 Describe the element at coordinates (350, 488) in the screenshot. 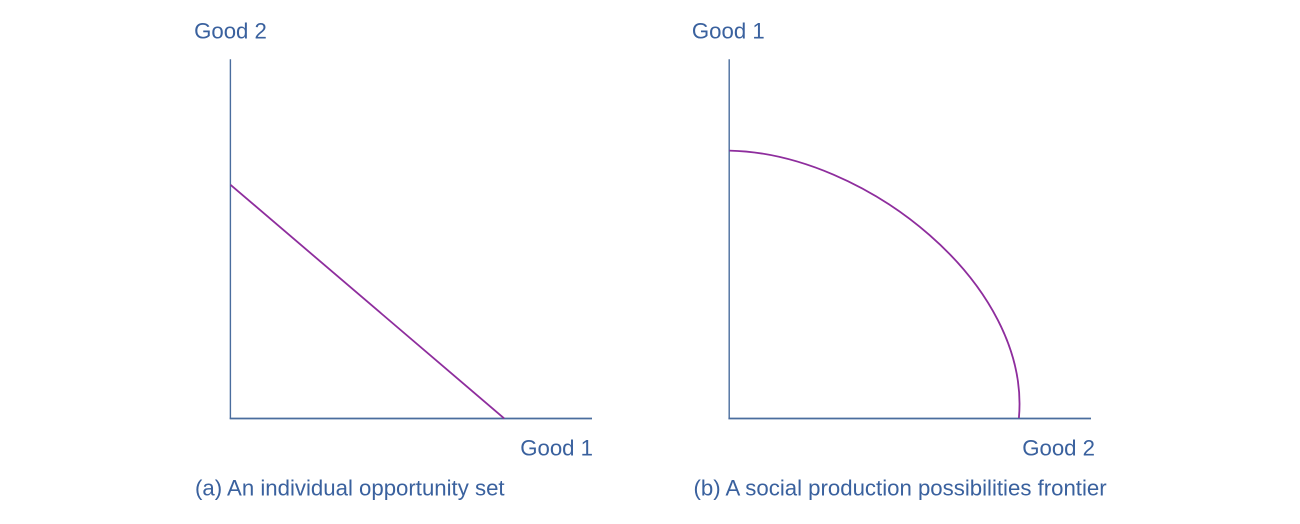

I see `svg-text:(a) An individual opportunity: (a) An individual opportunity set` at that location.